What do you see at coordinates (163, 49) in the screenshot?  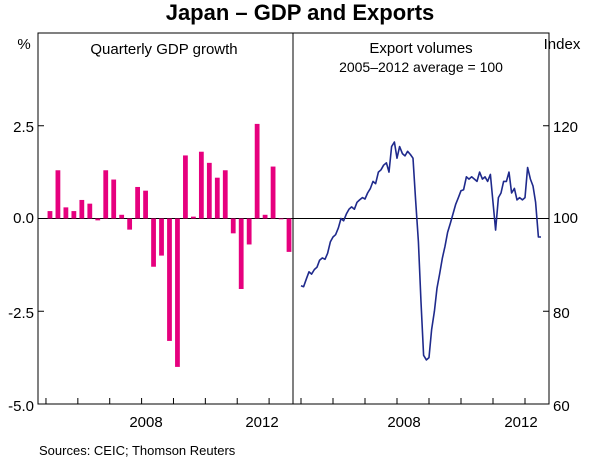 I see `gdp-panel-title: Quarterly GDP growth` at bounding box center [163, 49].